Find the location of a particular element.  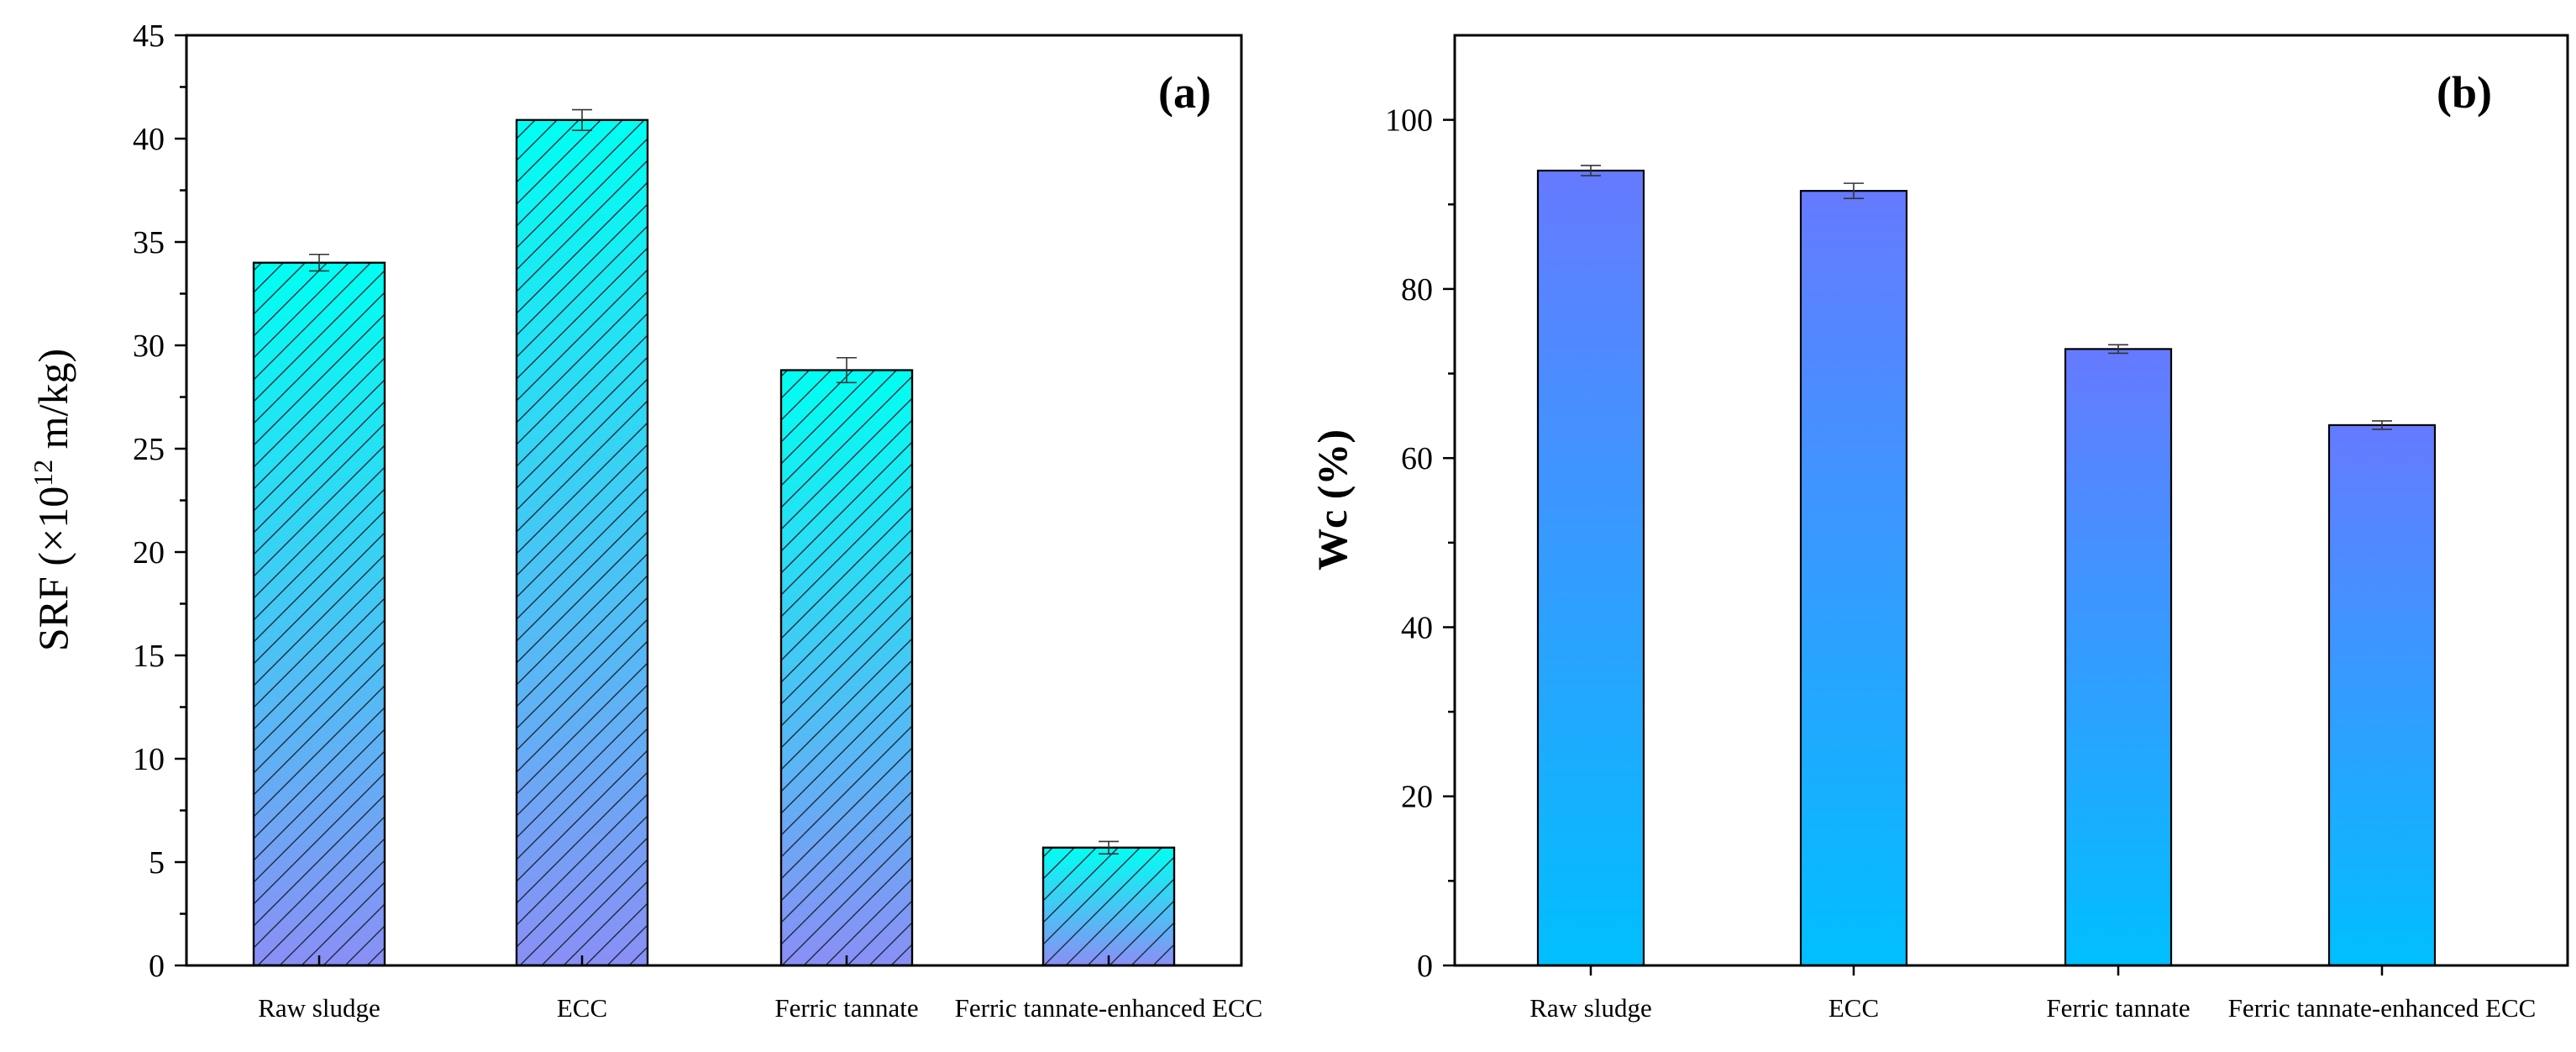

panel-a-category-label-3: Ferric tannate-enhanced ECC is located at coordinates (1109, 1008).